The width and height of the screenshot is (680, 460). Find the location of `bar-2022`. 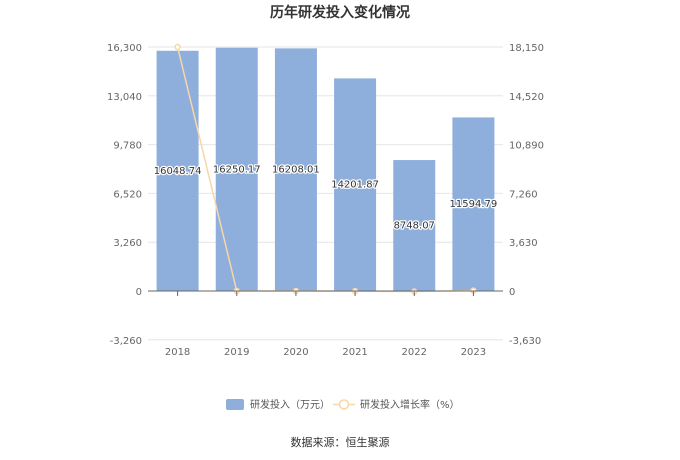

bar-2022 is located at coordinates (414, 225).